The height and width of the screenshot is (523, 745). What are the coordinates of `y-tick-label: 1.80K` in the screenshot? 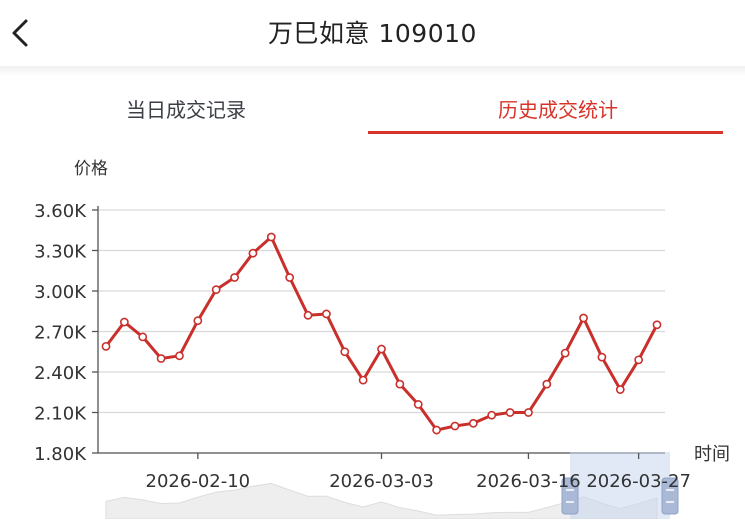 It's located at (60, 454).